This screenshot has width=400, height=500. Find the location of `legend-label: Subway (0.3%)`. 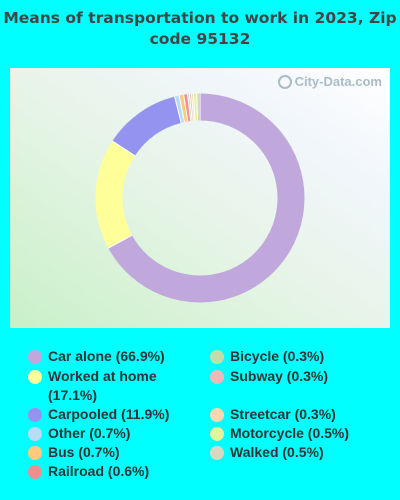

legend-label: Subway (0.3%) is located at coordinates (279, 376).